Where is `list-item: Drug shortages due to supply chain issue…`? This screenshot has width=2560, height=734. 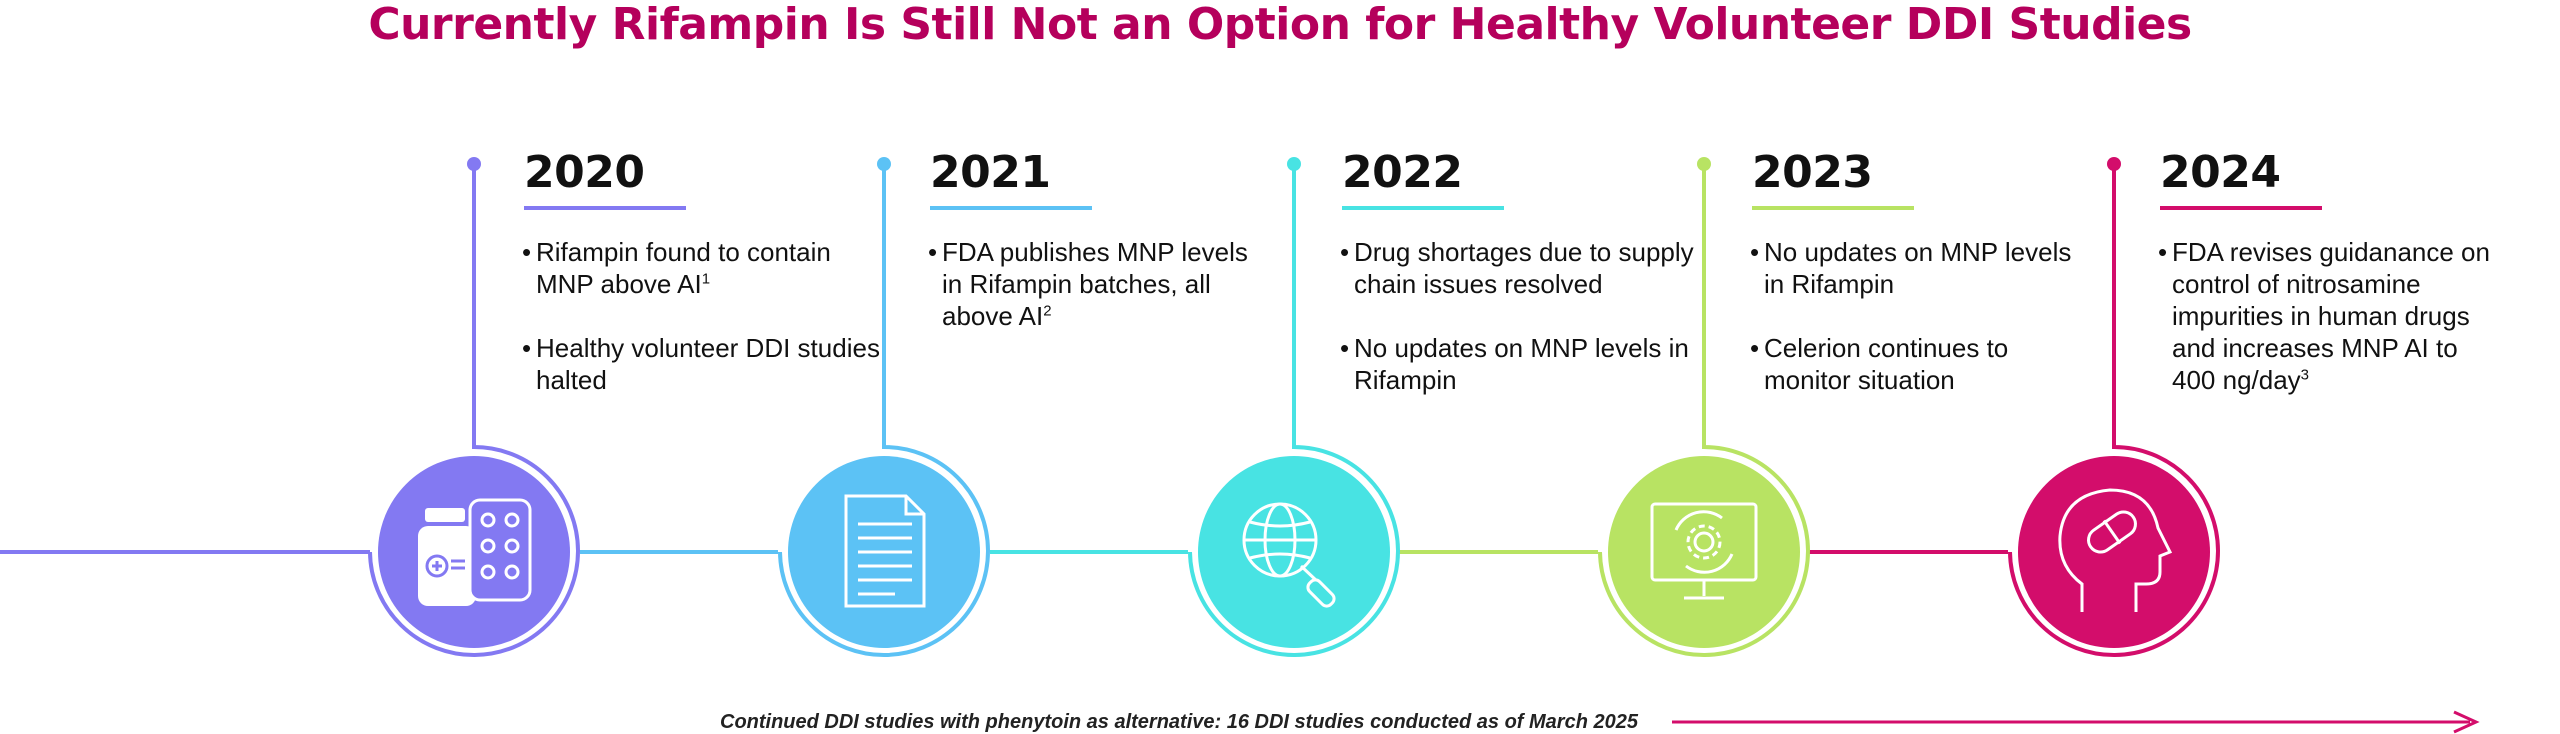
list-item: Drug shortages due to supply chain issue… is located at coordinates (1525, 268).